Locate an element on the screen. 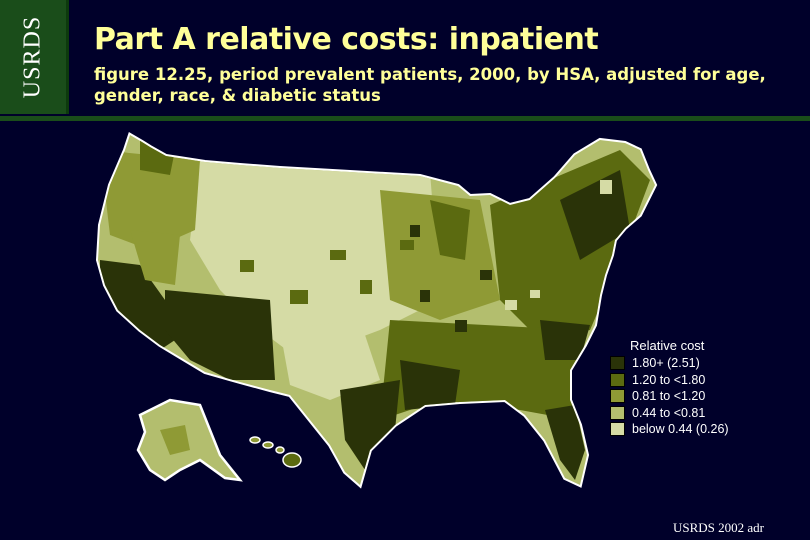  alaska is located at coordinates (189, 440).